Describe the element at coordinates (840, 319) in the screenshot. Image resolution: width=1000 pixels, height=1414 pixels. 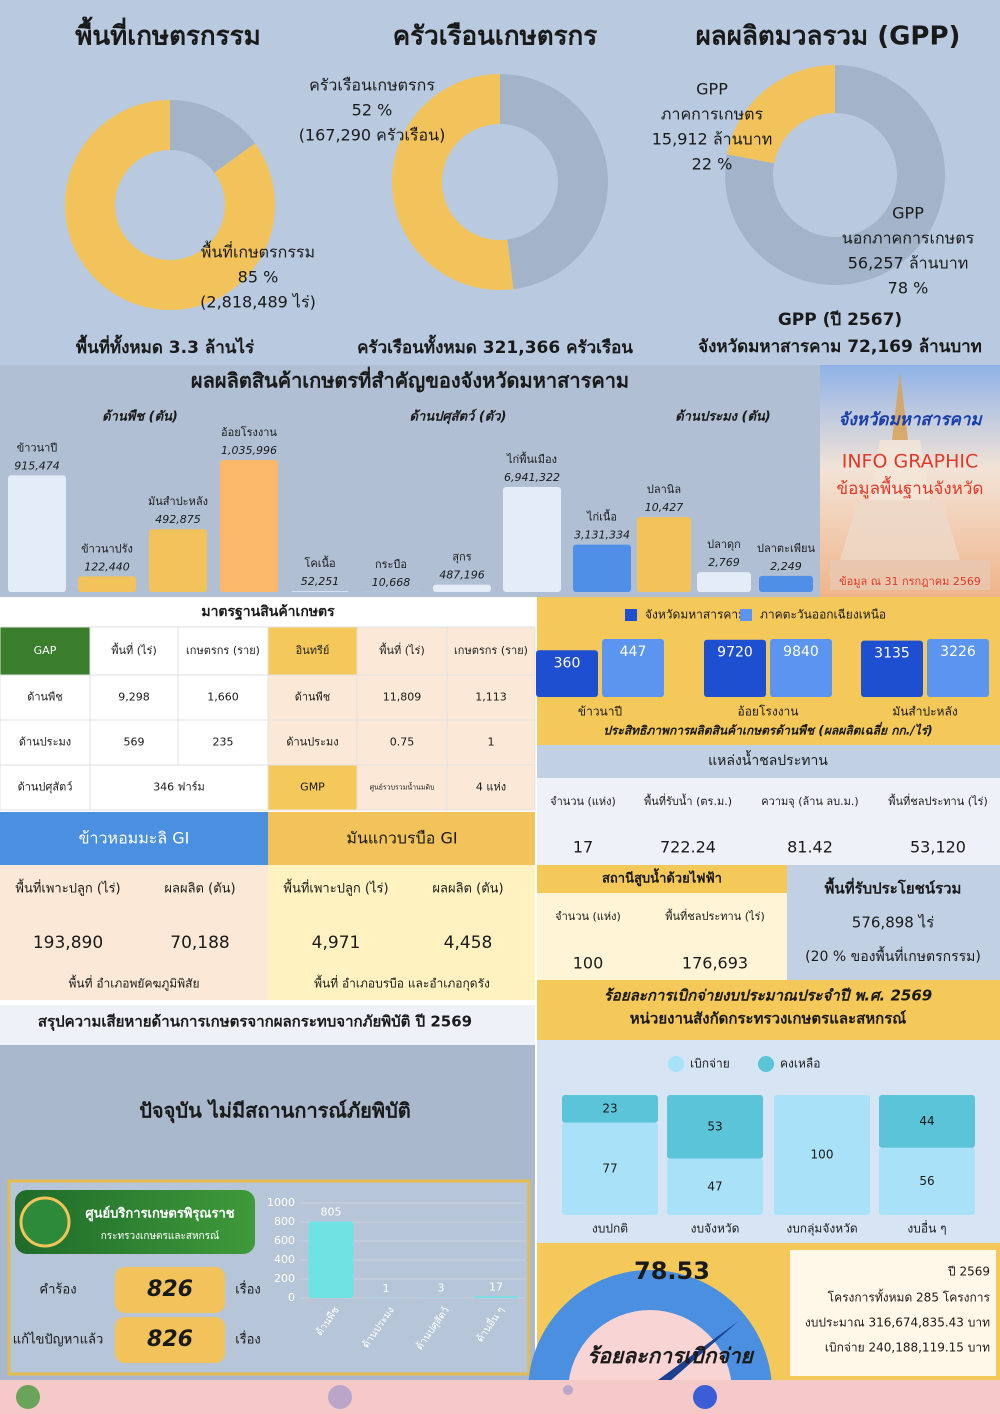
I see `pie-footer: GPP (ปี 2567)` at that location.